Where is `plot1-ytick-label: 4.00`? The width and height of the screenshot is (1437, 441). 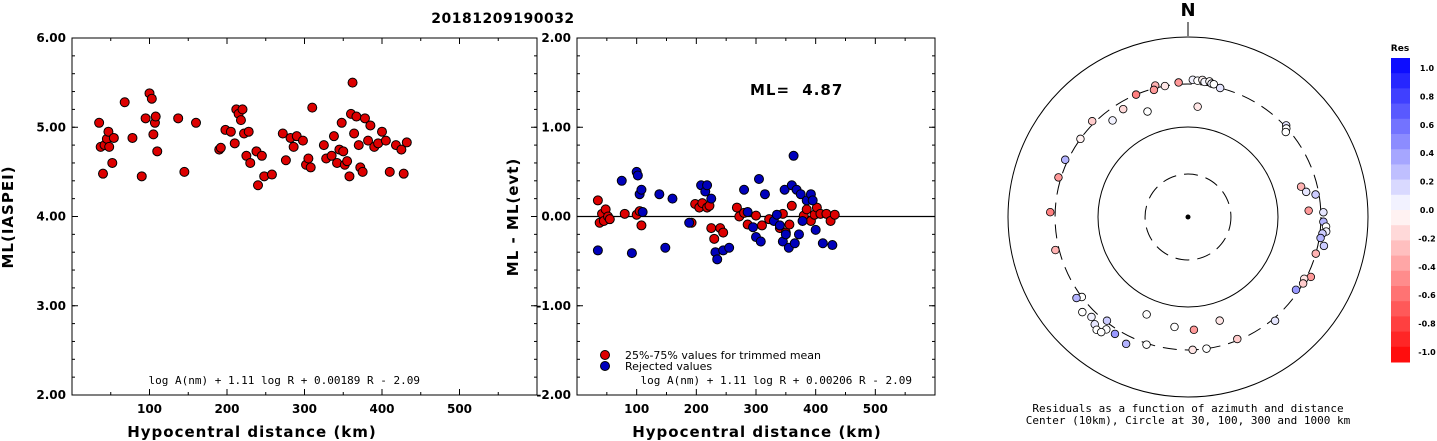 plot1-ytick-label: 4.00 is located at coordinates (51, 217).